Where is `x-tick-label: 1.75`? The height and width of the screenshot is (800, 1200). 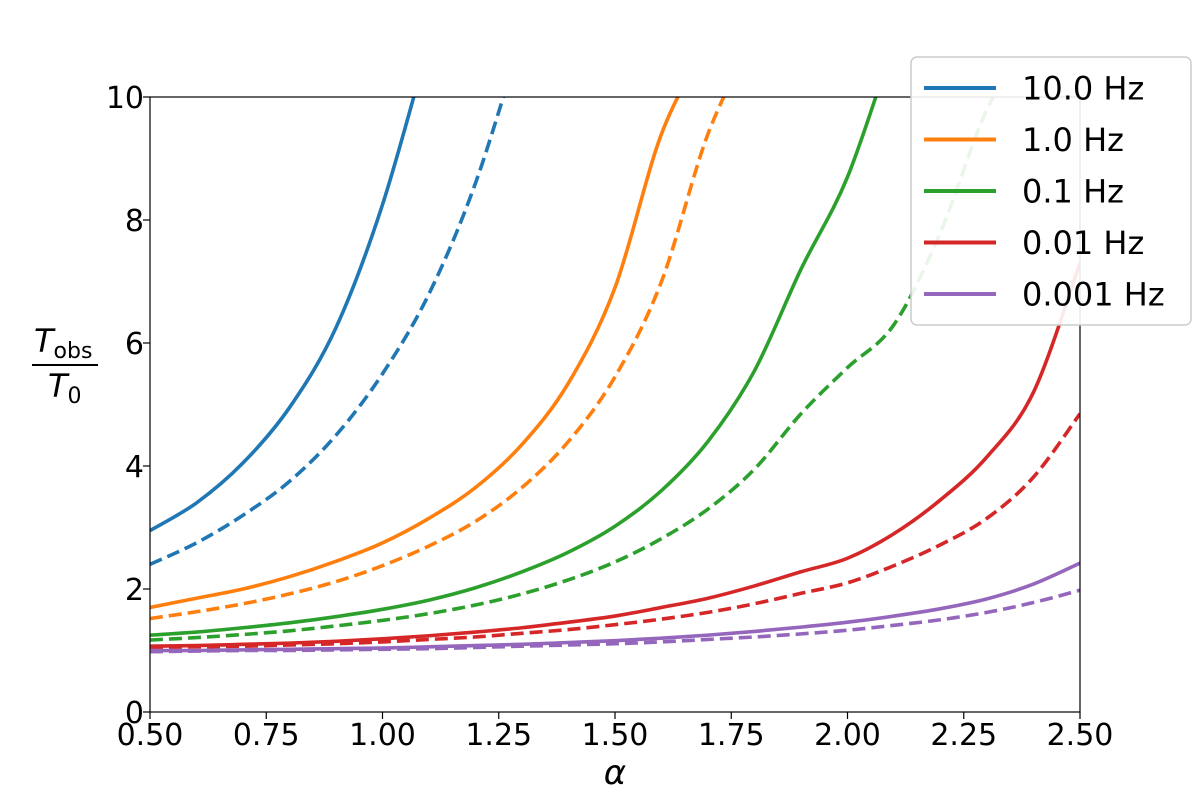
x-tick-label: 1.75 is located at coordinates (731, 735).